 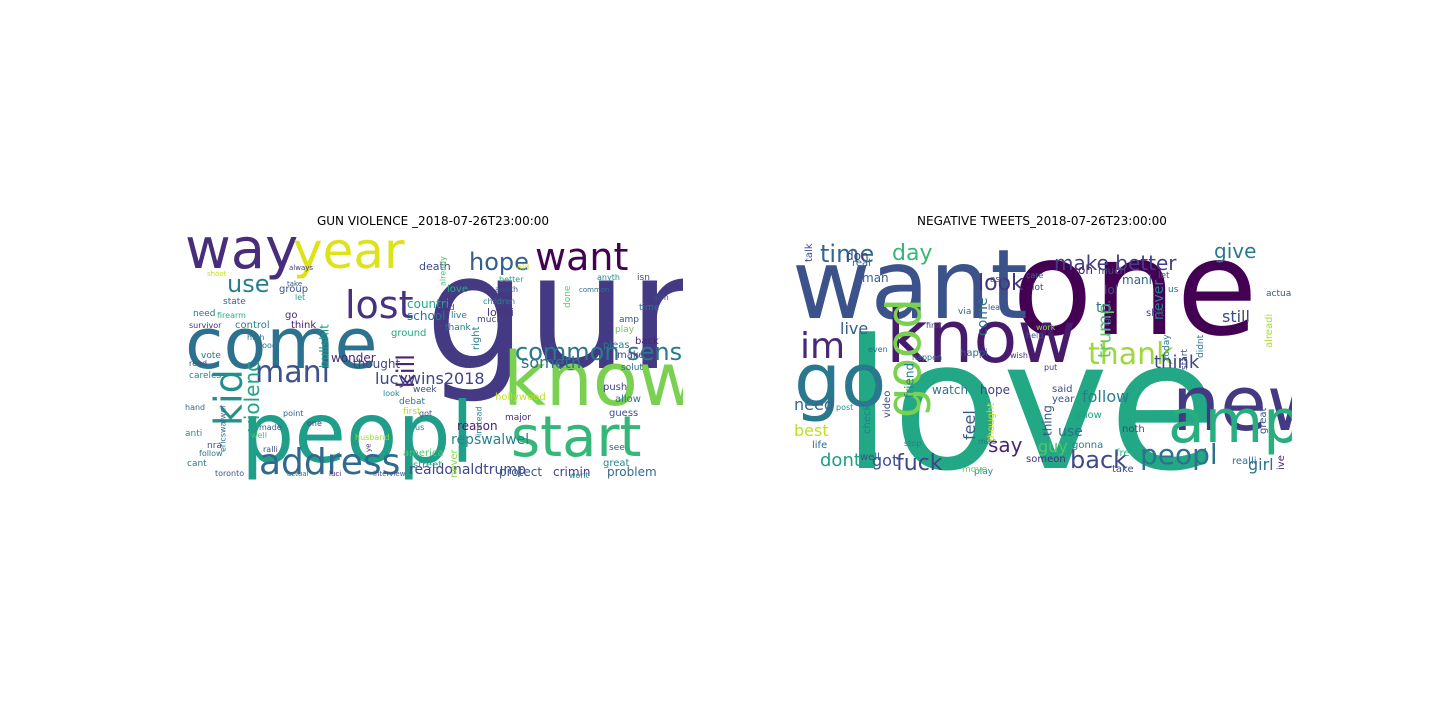 What do you see at coordinates (1281, 462) in the screenshot?
I see `cloud-word: ive` at bounding box center [1281, 462].